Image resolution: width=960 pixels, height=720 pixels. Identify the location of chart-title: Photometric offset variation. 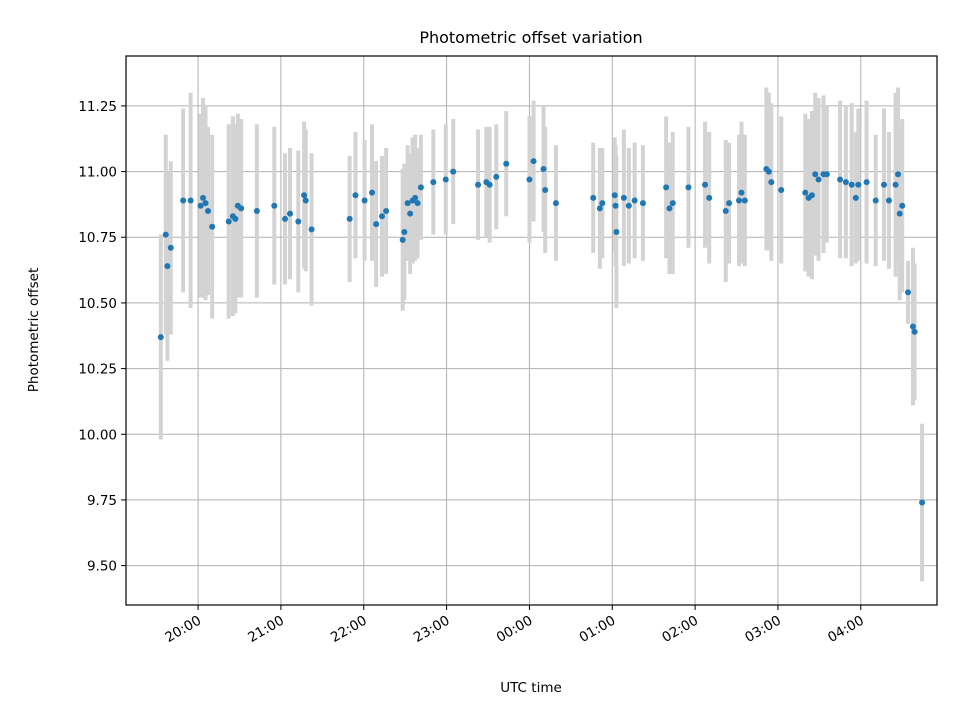
(530, 37).